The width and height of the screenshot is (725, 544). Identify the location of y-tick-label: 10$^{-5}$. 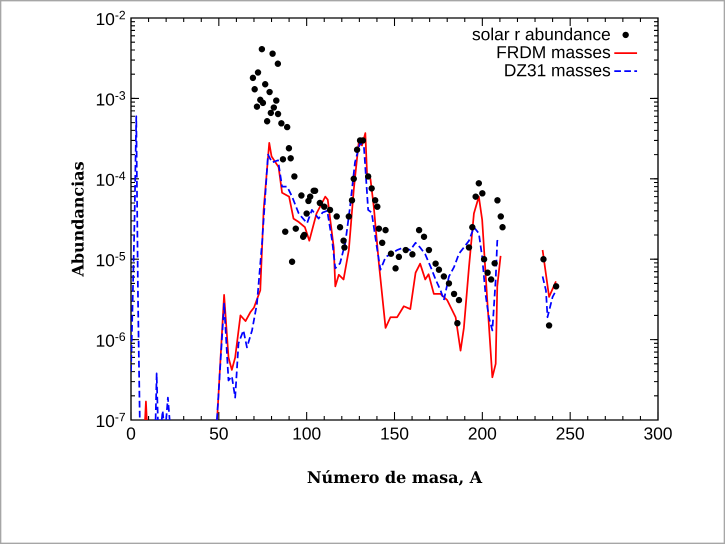
(111, 259).